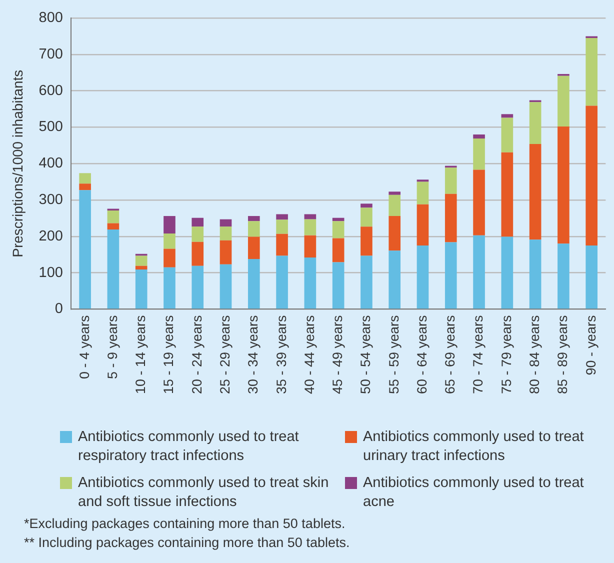 This screenshot has width=614, height=563. What do you see at coordinates (474, 447) in the screenshot?
I see `legend-label: Antibiotics commonly used to treat urinary tract infections` at bounding box center [474, 447].